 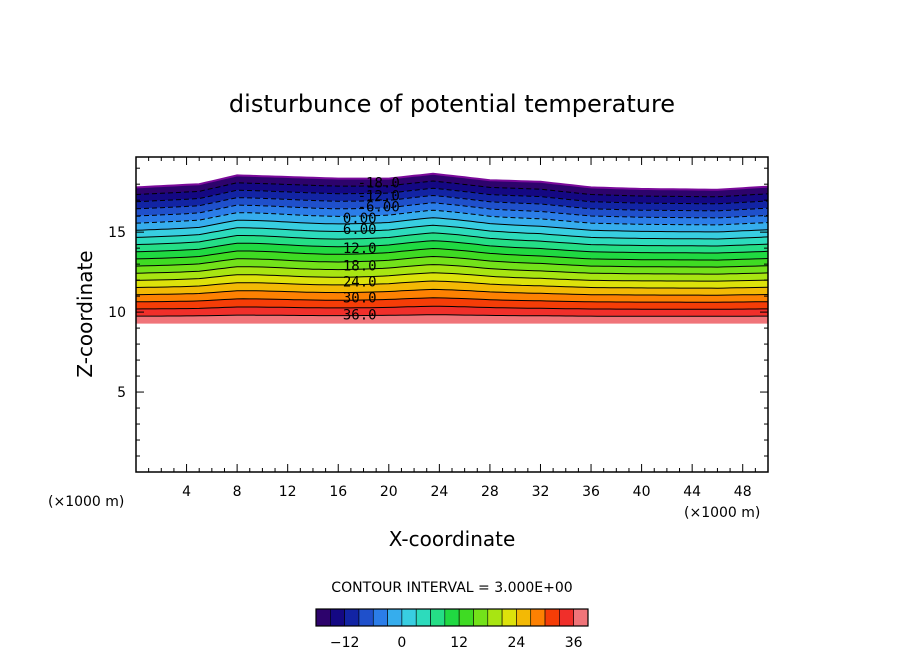 I want to click on x-tick-label: 44, so click(x=692, y=492).